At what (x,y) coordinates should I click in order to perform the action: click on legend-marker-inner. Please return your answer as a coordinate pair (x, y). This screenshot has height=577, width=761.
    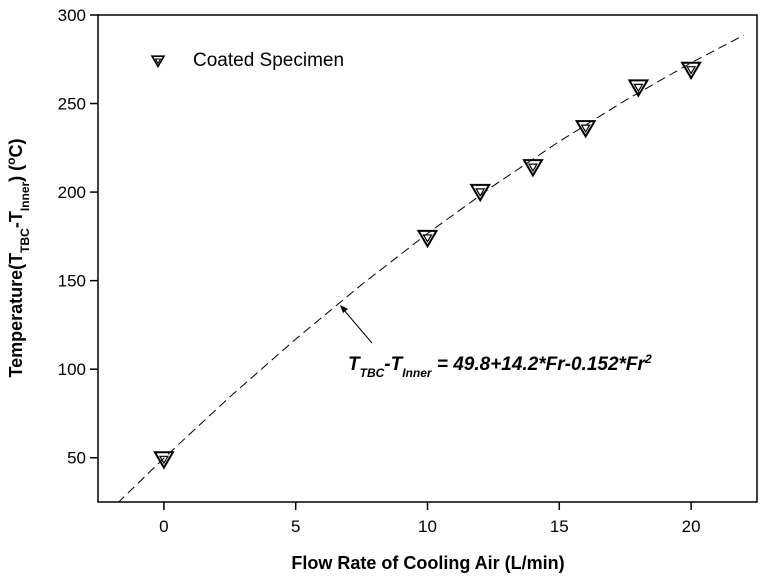
    Looking at the image, I should click on (158, 61).